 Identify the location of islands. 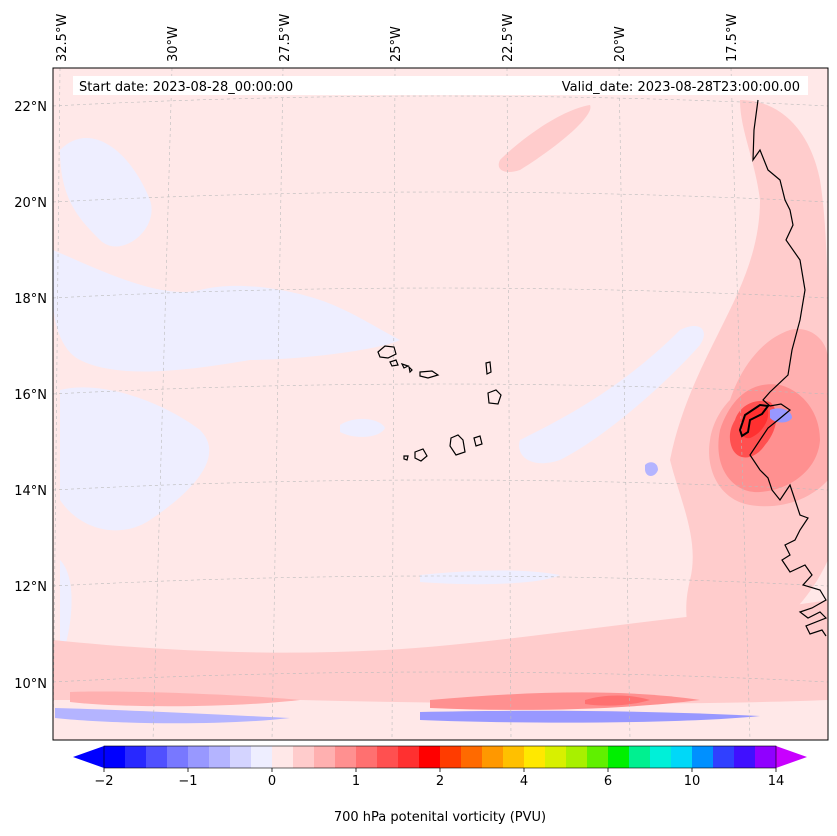
(439, 403).